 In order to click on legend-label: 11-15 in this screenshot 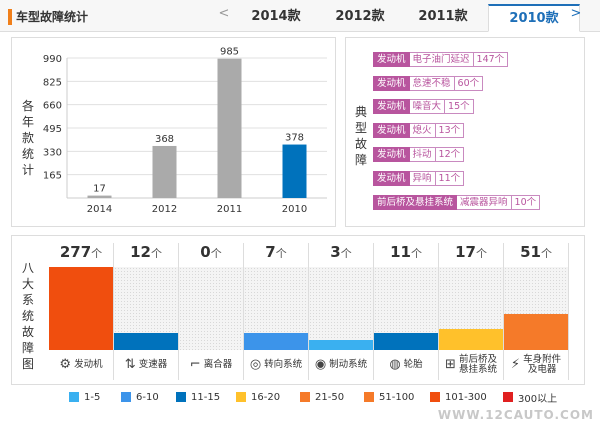, I will do `click(206, 397)`.